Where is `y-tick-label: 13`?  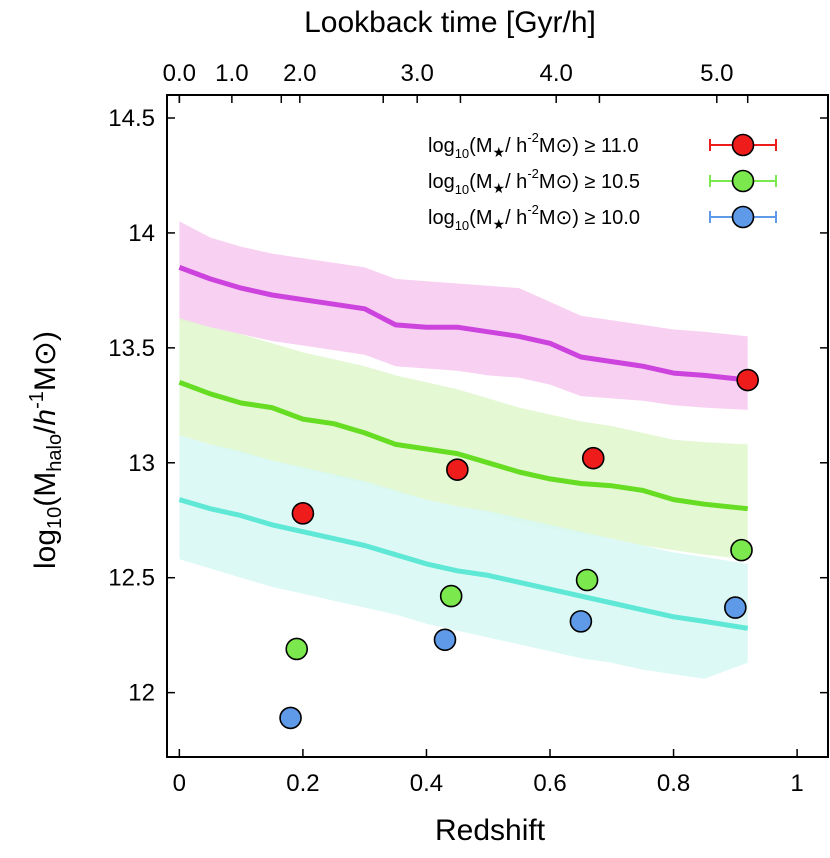 y-tick-label: 13 is located at coordinates (141, 463).